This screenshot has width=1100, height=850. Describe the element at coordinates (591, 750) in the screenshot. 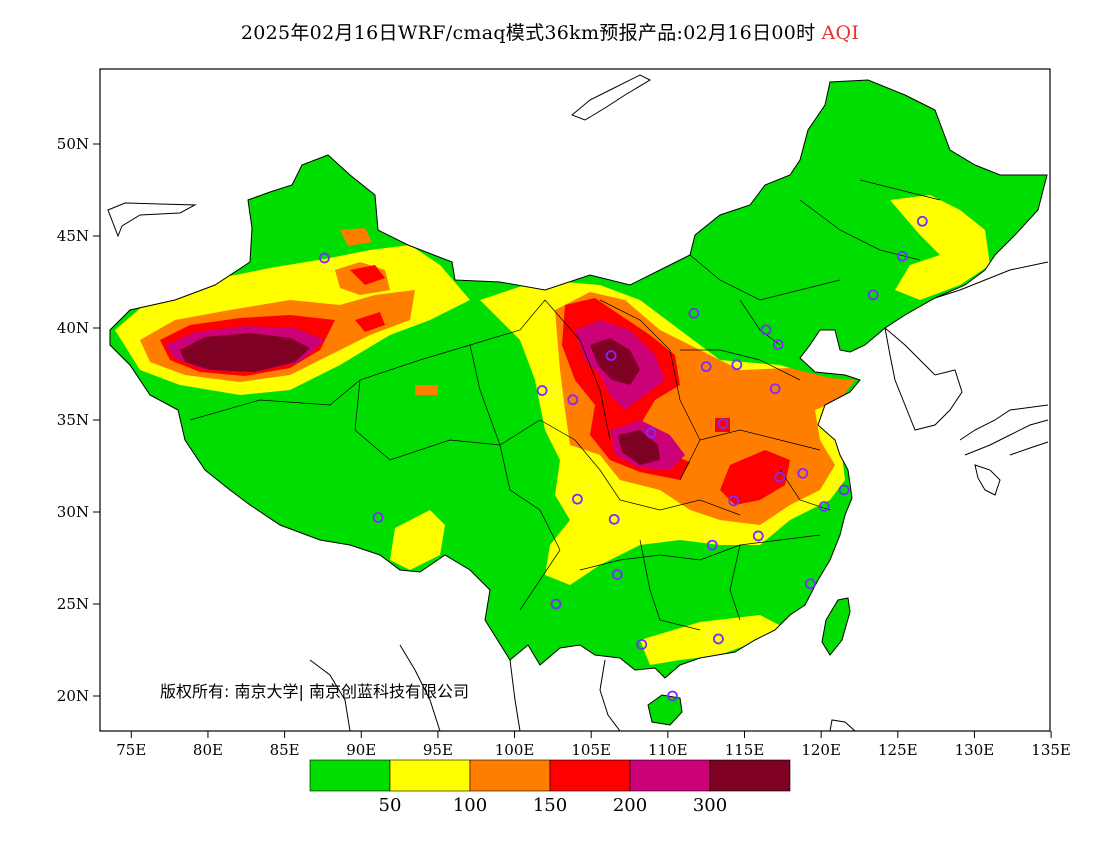

I see `lon-tick-label: 105E` at that location.